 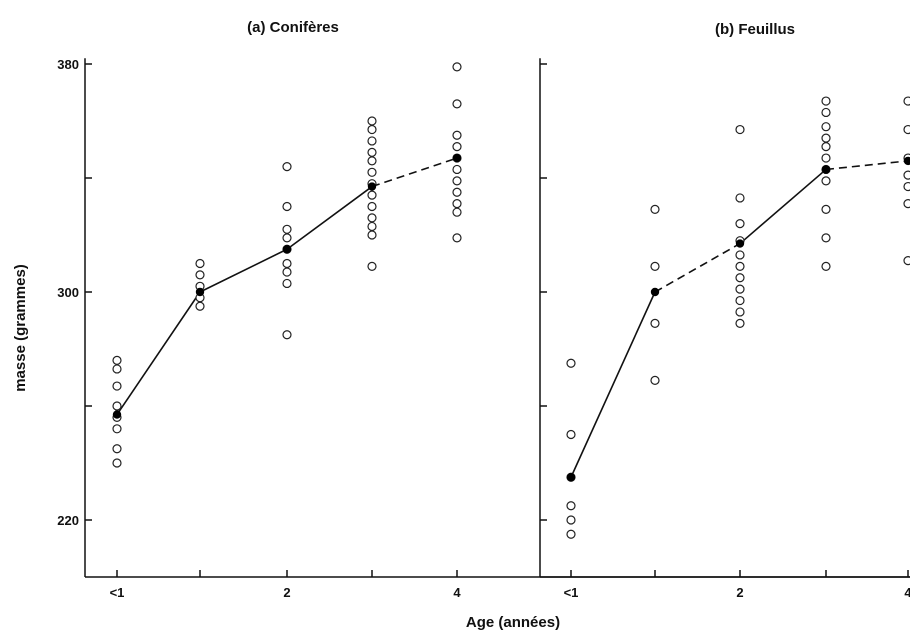 What do you see at coordinates (68, 64) in the screenshot?
I see `y-tick-label: 380` at bounding box center [68, 64].